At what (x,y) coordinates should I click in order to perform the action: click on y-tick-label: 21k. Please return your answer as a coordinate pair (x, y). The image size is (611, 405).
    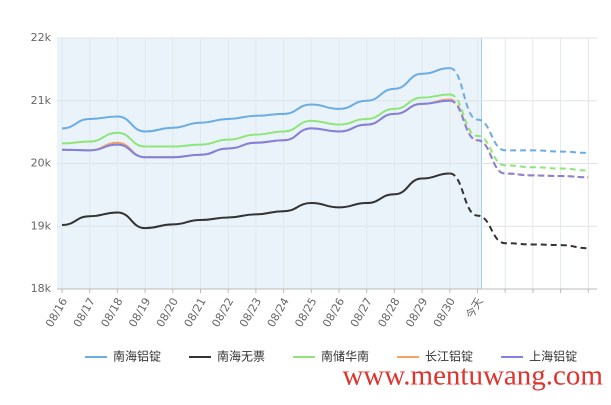
    Looking at the image, I should click on (41, 100).